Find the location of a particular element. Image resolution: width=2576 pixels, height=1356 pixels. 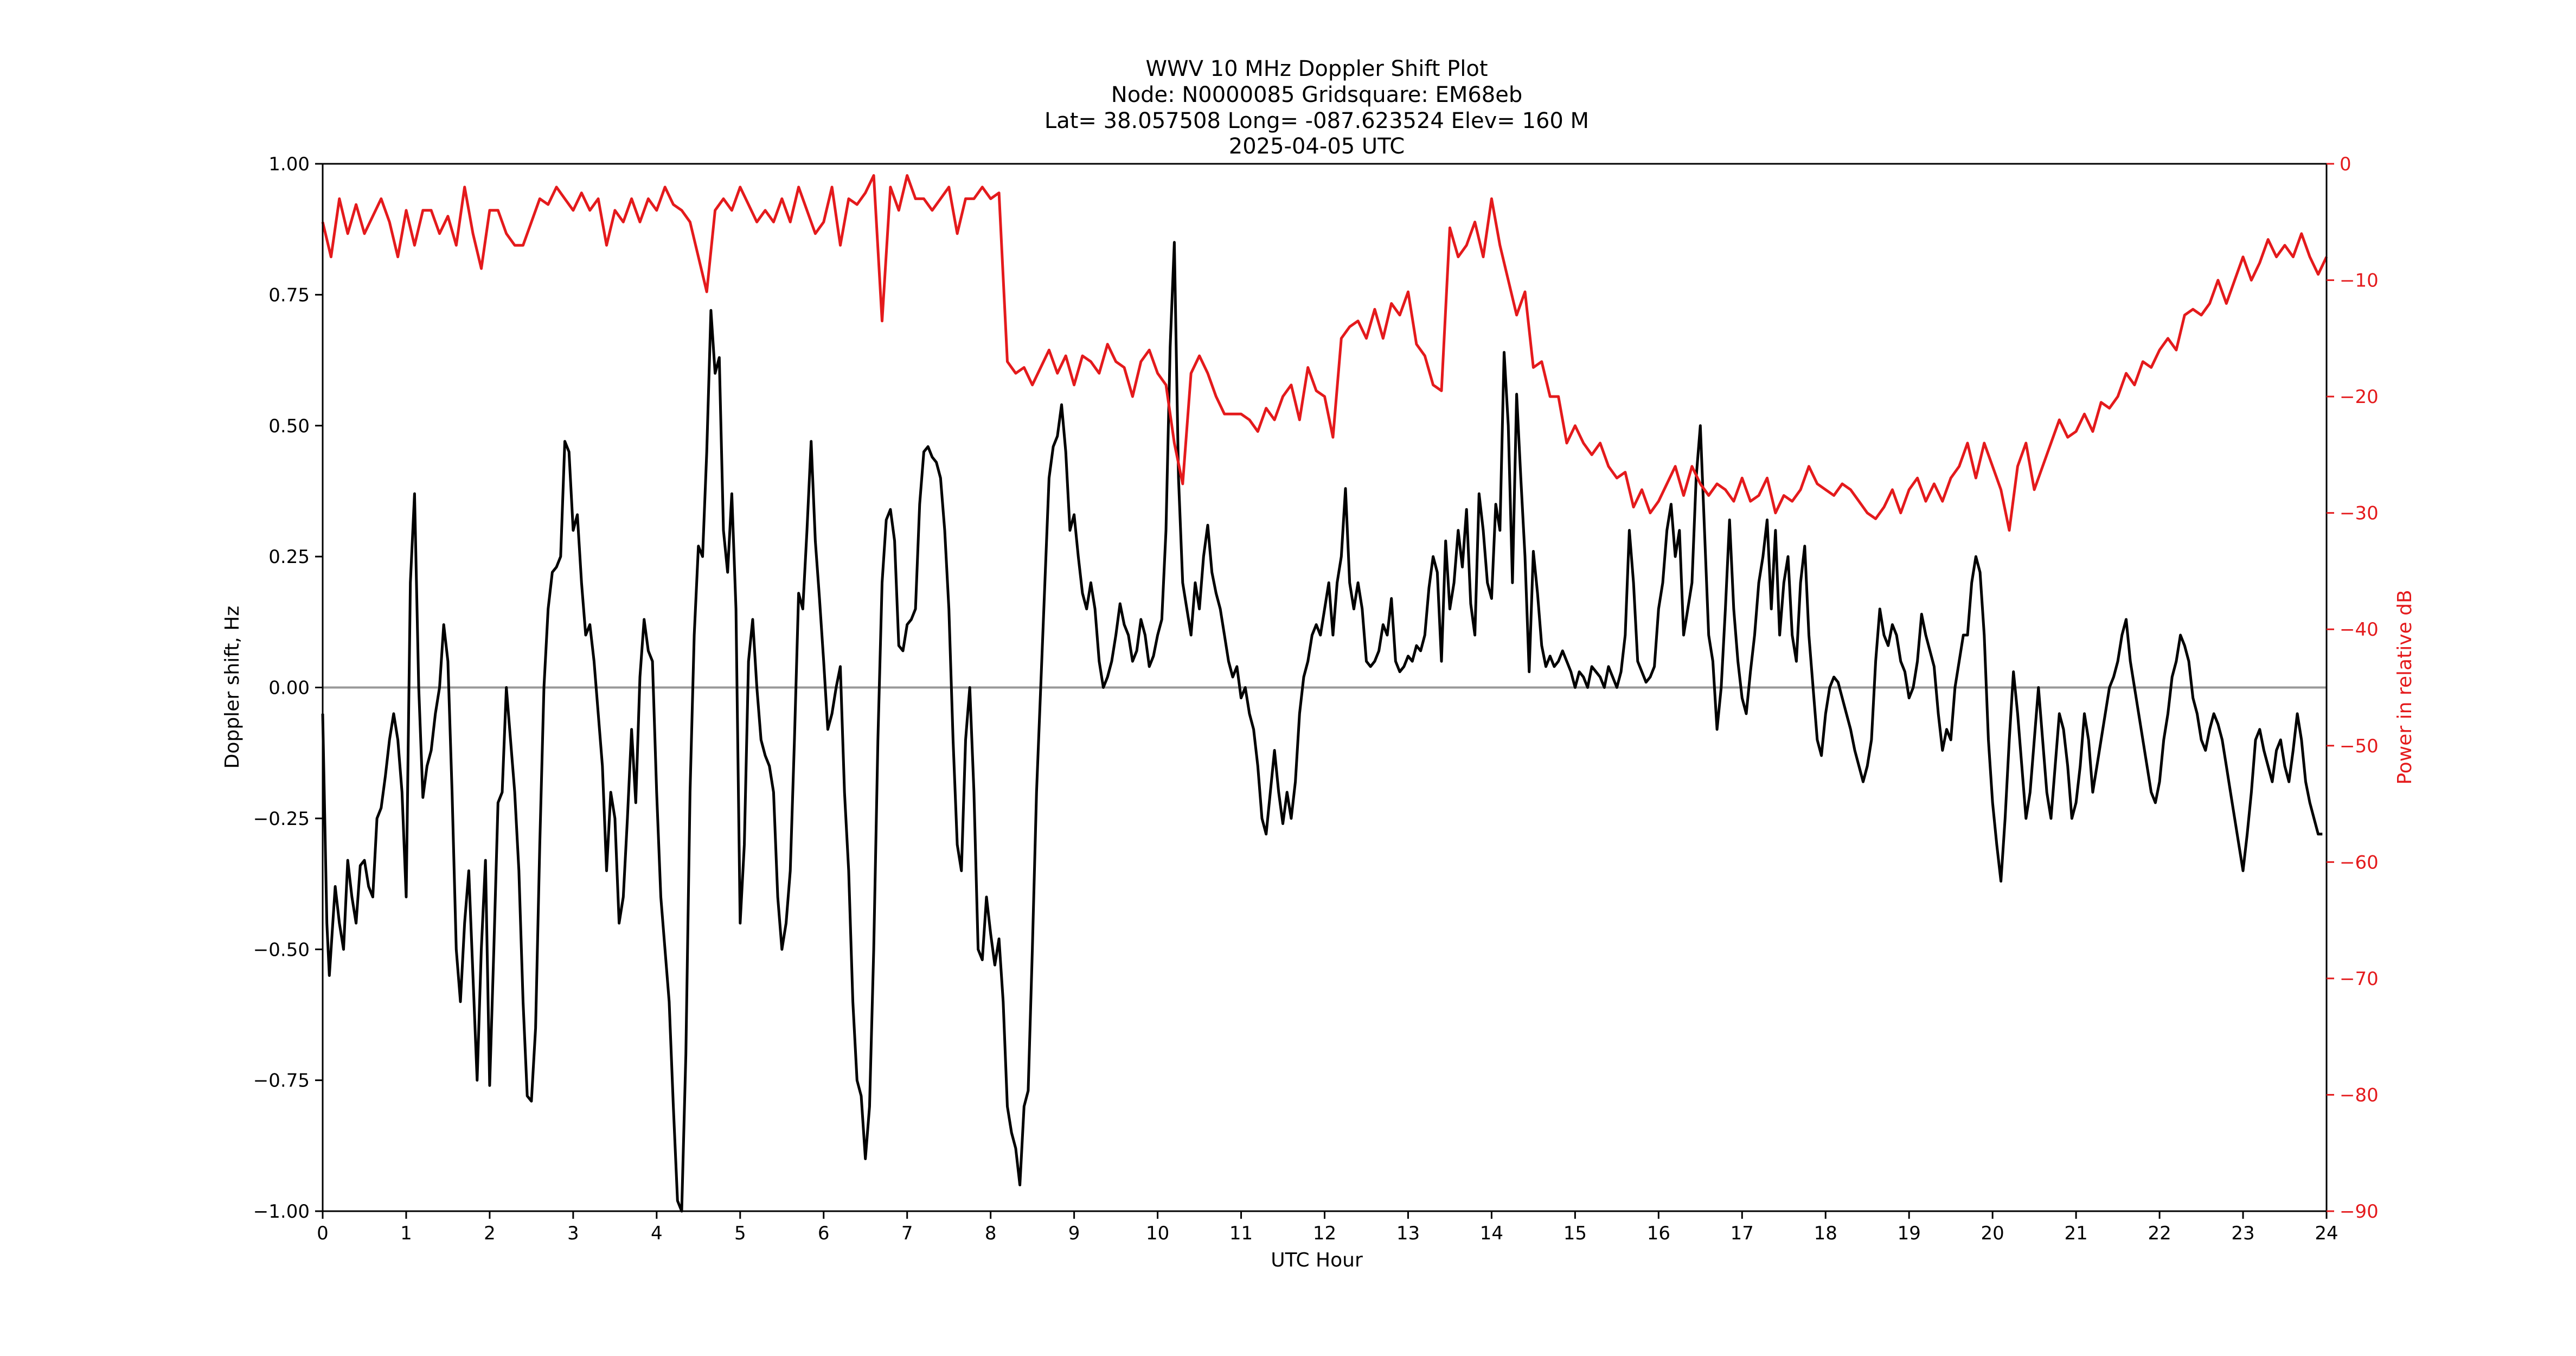

y-tick-label: 0.00 is located at coordinates (289, 688).